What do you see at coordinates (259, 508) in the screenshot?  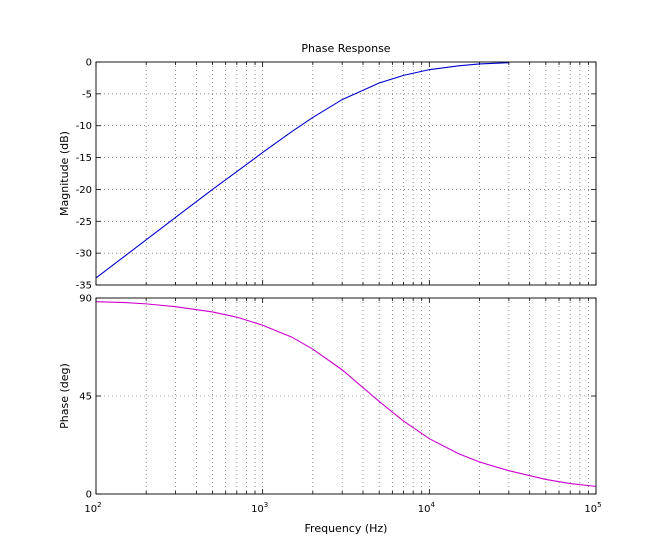 I see `x-tick-label: 10³` at bounding box center [259, 508].